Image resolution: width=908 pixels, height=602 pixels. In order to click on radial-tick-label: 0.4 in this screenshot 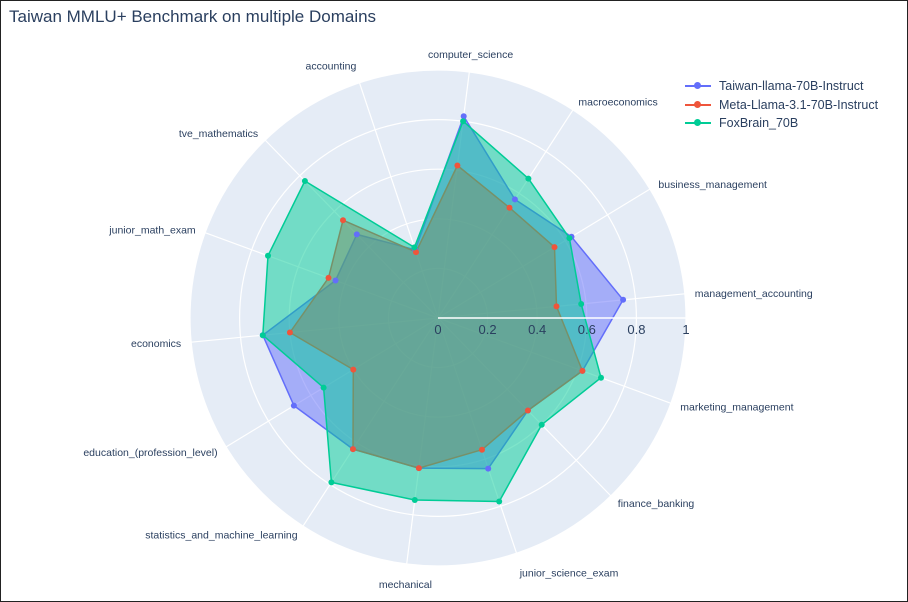, I will do `click(537, 329)`.